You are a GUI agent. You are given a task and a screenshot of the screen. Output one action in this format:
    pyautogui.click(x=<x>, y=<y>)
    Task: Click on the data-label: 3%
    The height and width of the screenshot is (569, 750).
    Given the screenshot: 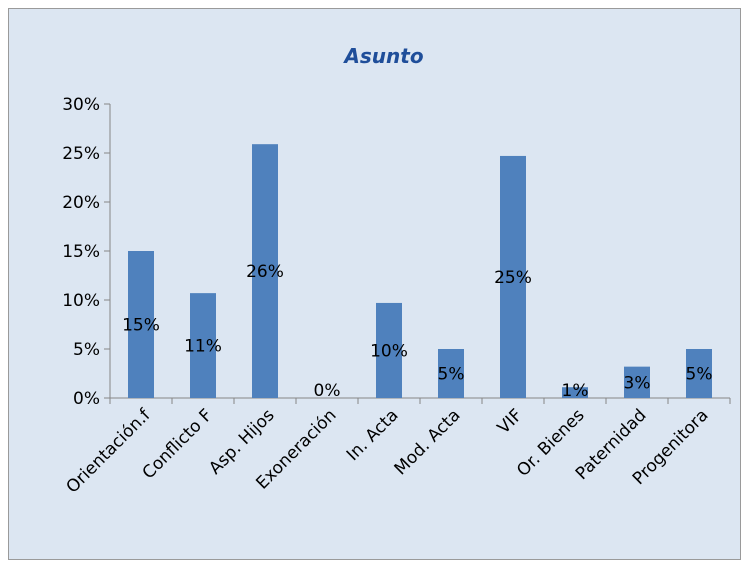 What is the action you would take?
    pyautogui.click(x=637, y=383)
    